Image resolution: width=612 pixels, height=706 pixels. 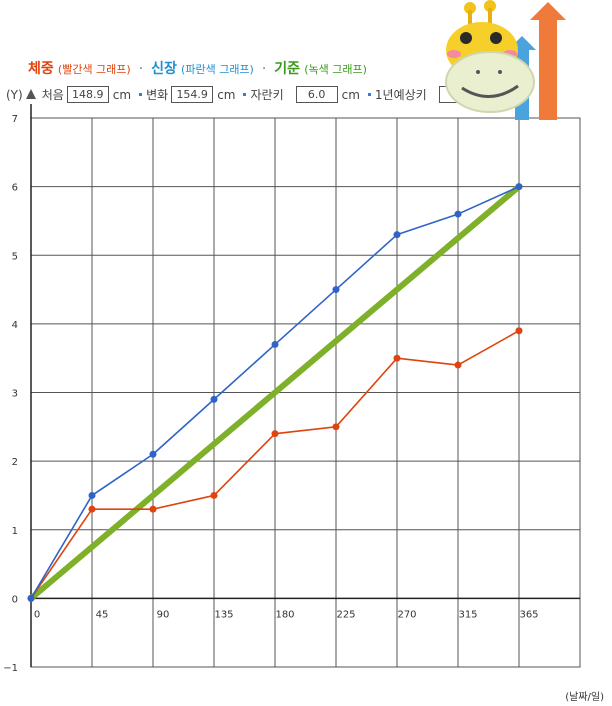 What do you see at coordinates (10, 668) in the screenshot?
I see `y-tick-label: −1` at bounding box center [10, 668].